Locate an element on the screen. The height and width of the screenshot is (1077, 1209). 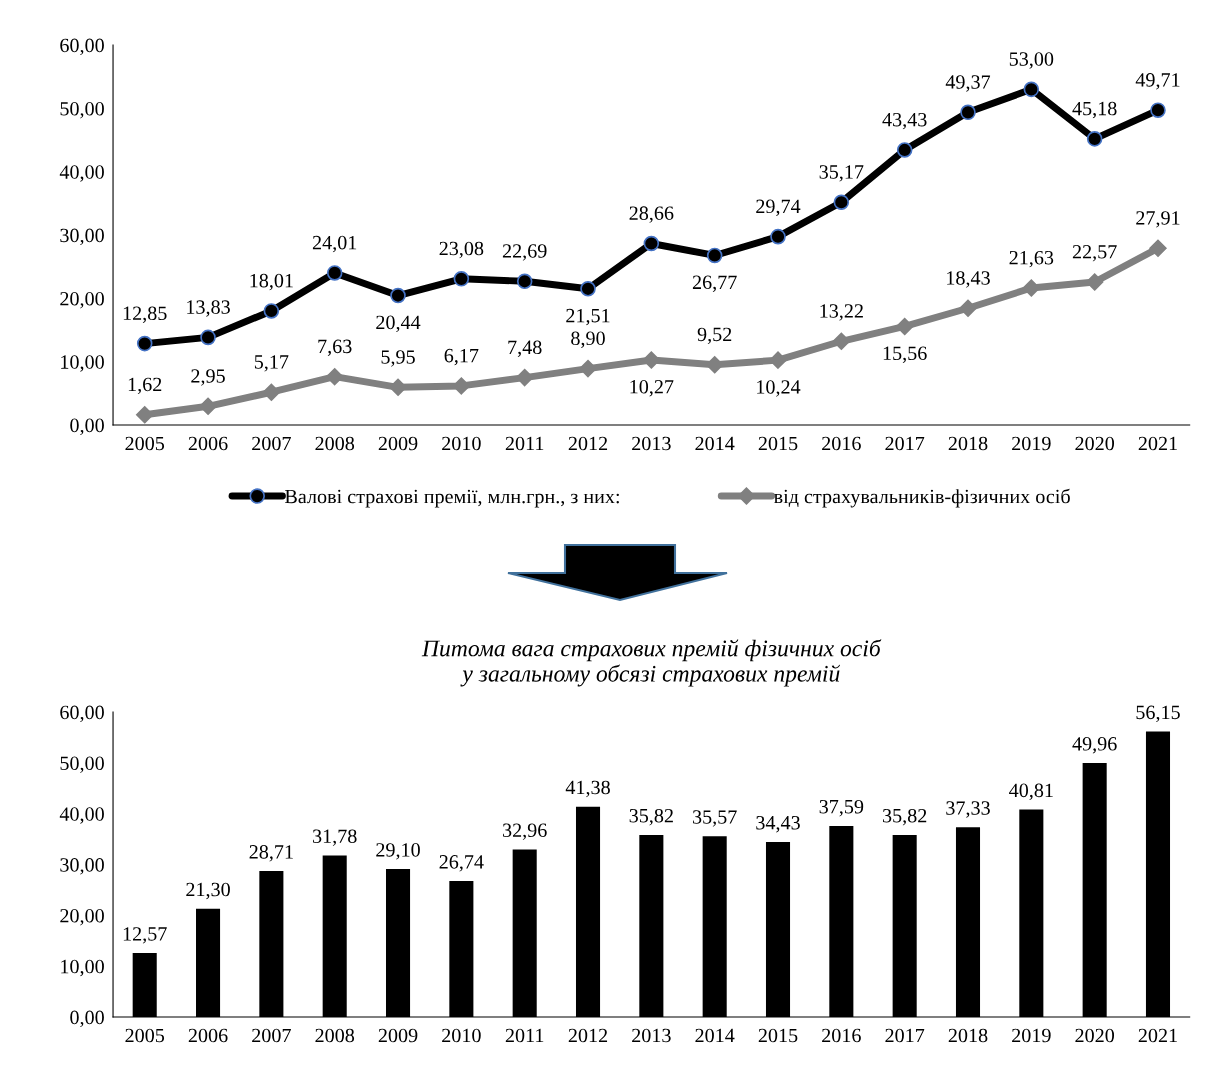
data-label: 13,83 is located at coordinates (208, 308).